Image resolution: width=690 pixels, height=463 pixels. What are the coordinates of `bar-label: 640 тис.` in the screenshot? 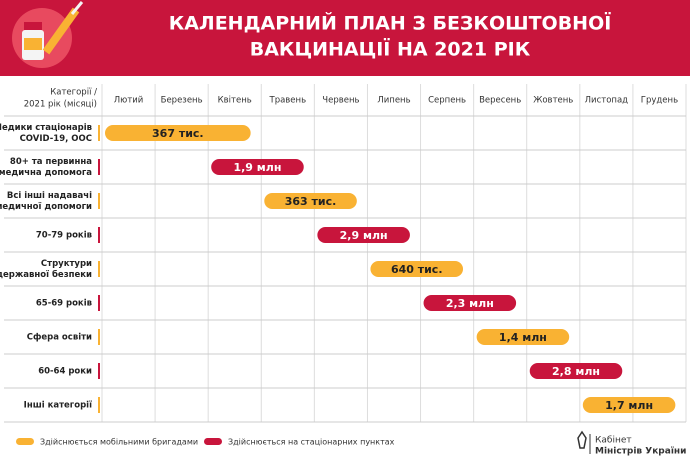 It's located at (417, 269).